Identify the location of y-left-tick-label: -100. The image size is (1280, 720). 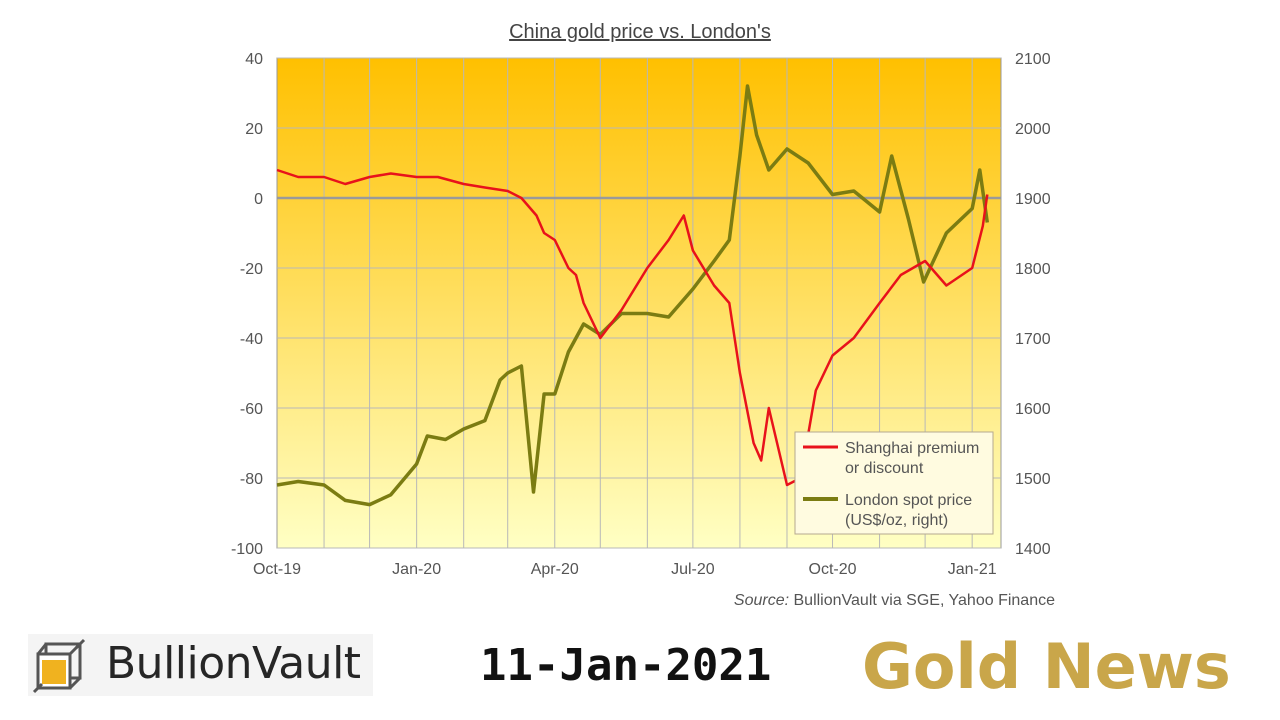
(247, 549).